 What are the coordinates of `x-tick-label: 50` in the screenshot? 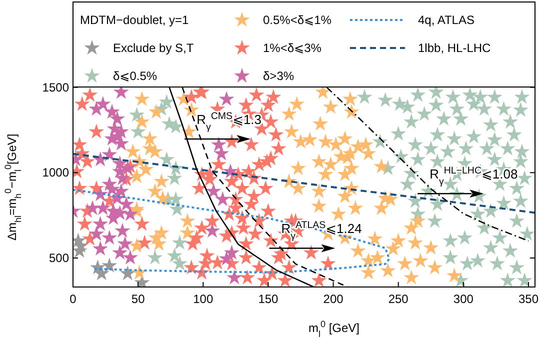 It's located at (138, 299).